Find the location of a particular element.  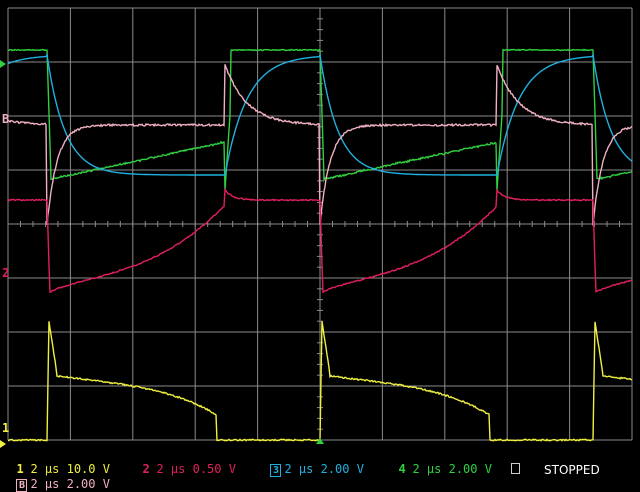

ch2-status: 22 μs 0.50 V is located at coordinates (182, 462).